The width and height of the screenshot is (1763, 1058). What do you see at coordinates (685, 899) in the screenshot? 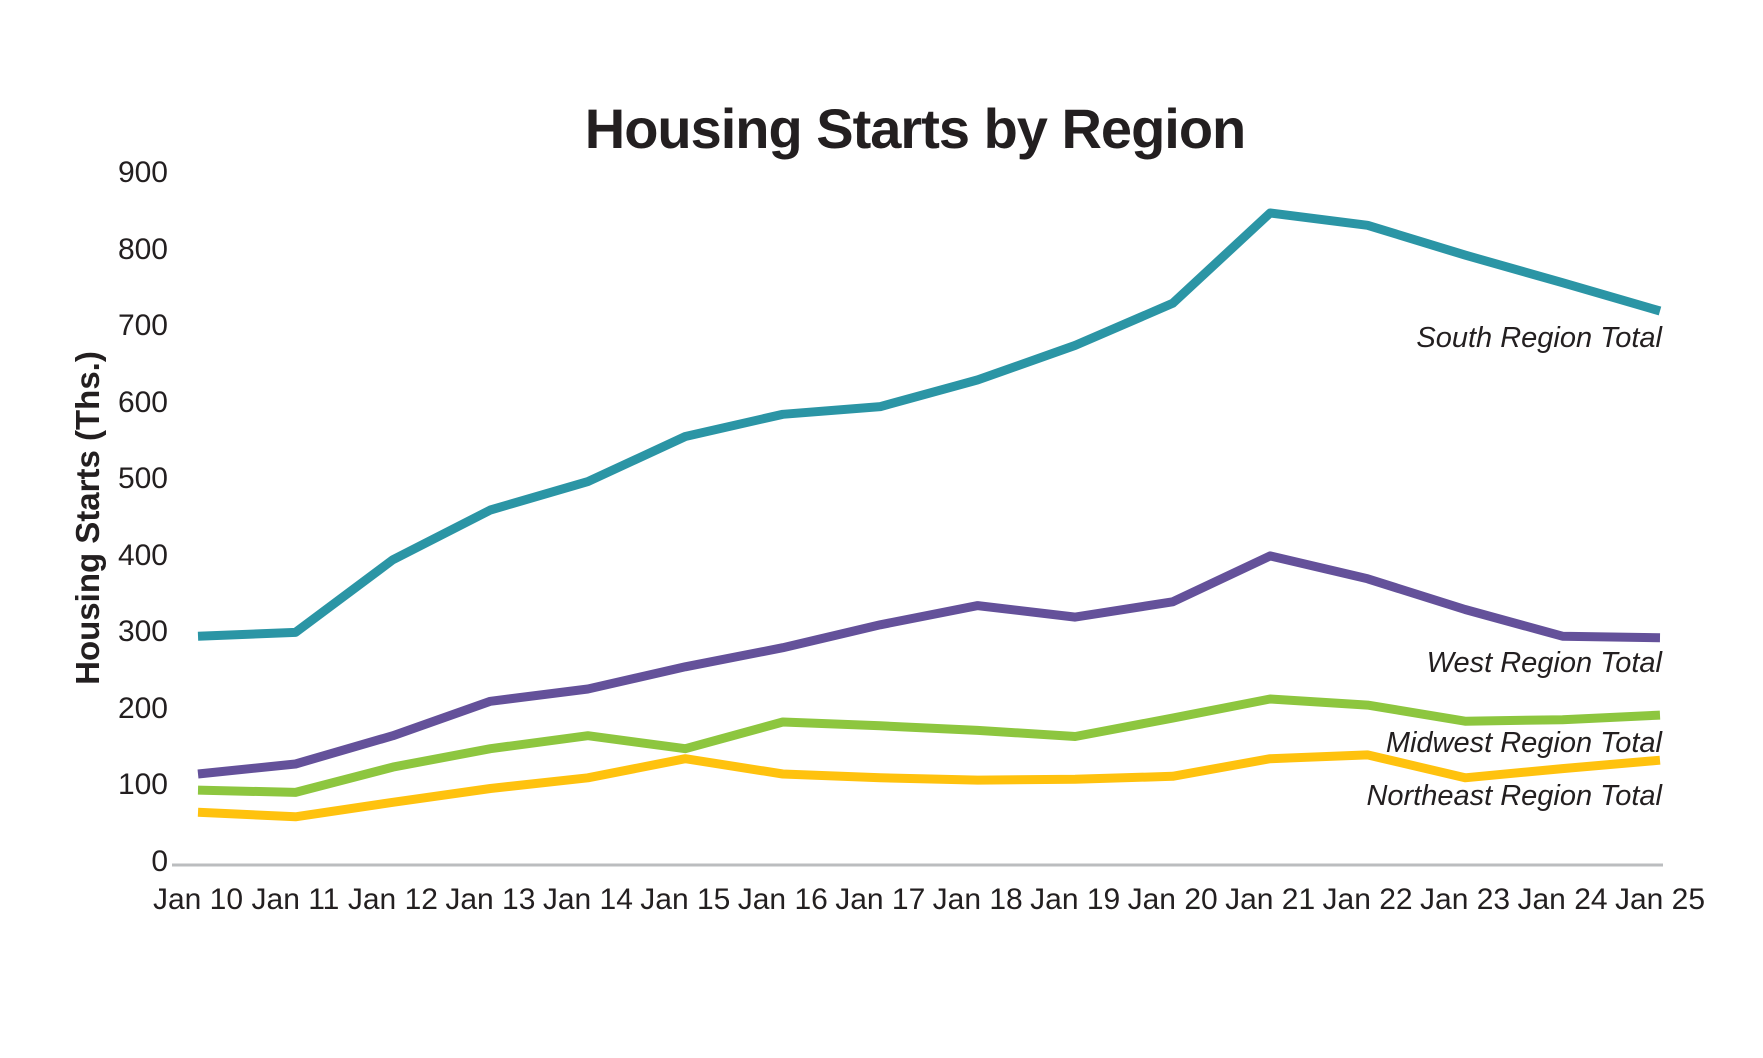
I see `x-tick-label: Jan 15` at bounding box center [685, 899].